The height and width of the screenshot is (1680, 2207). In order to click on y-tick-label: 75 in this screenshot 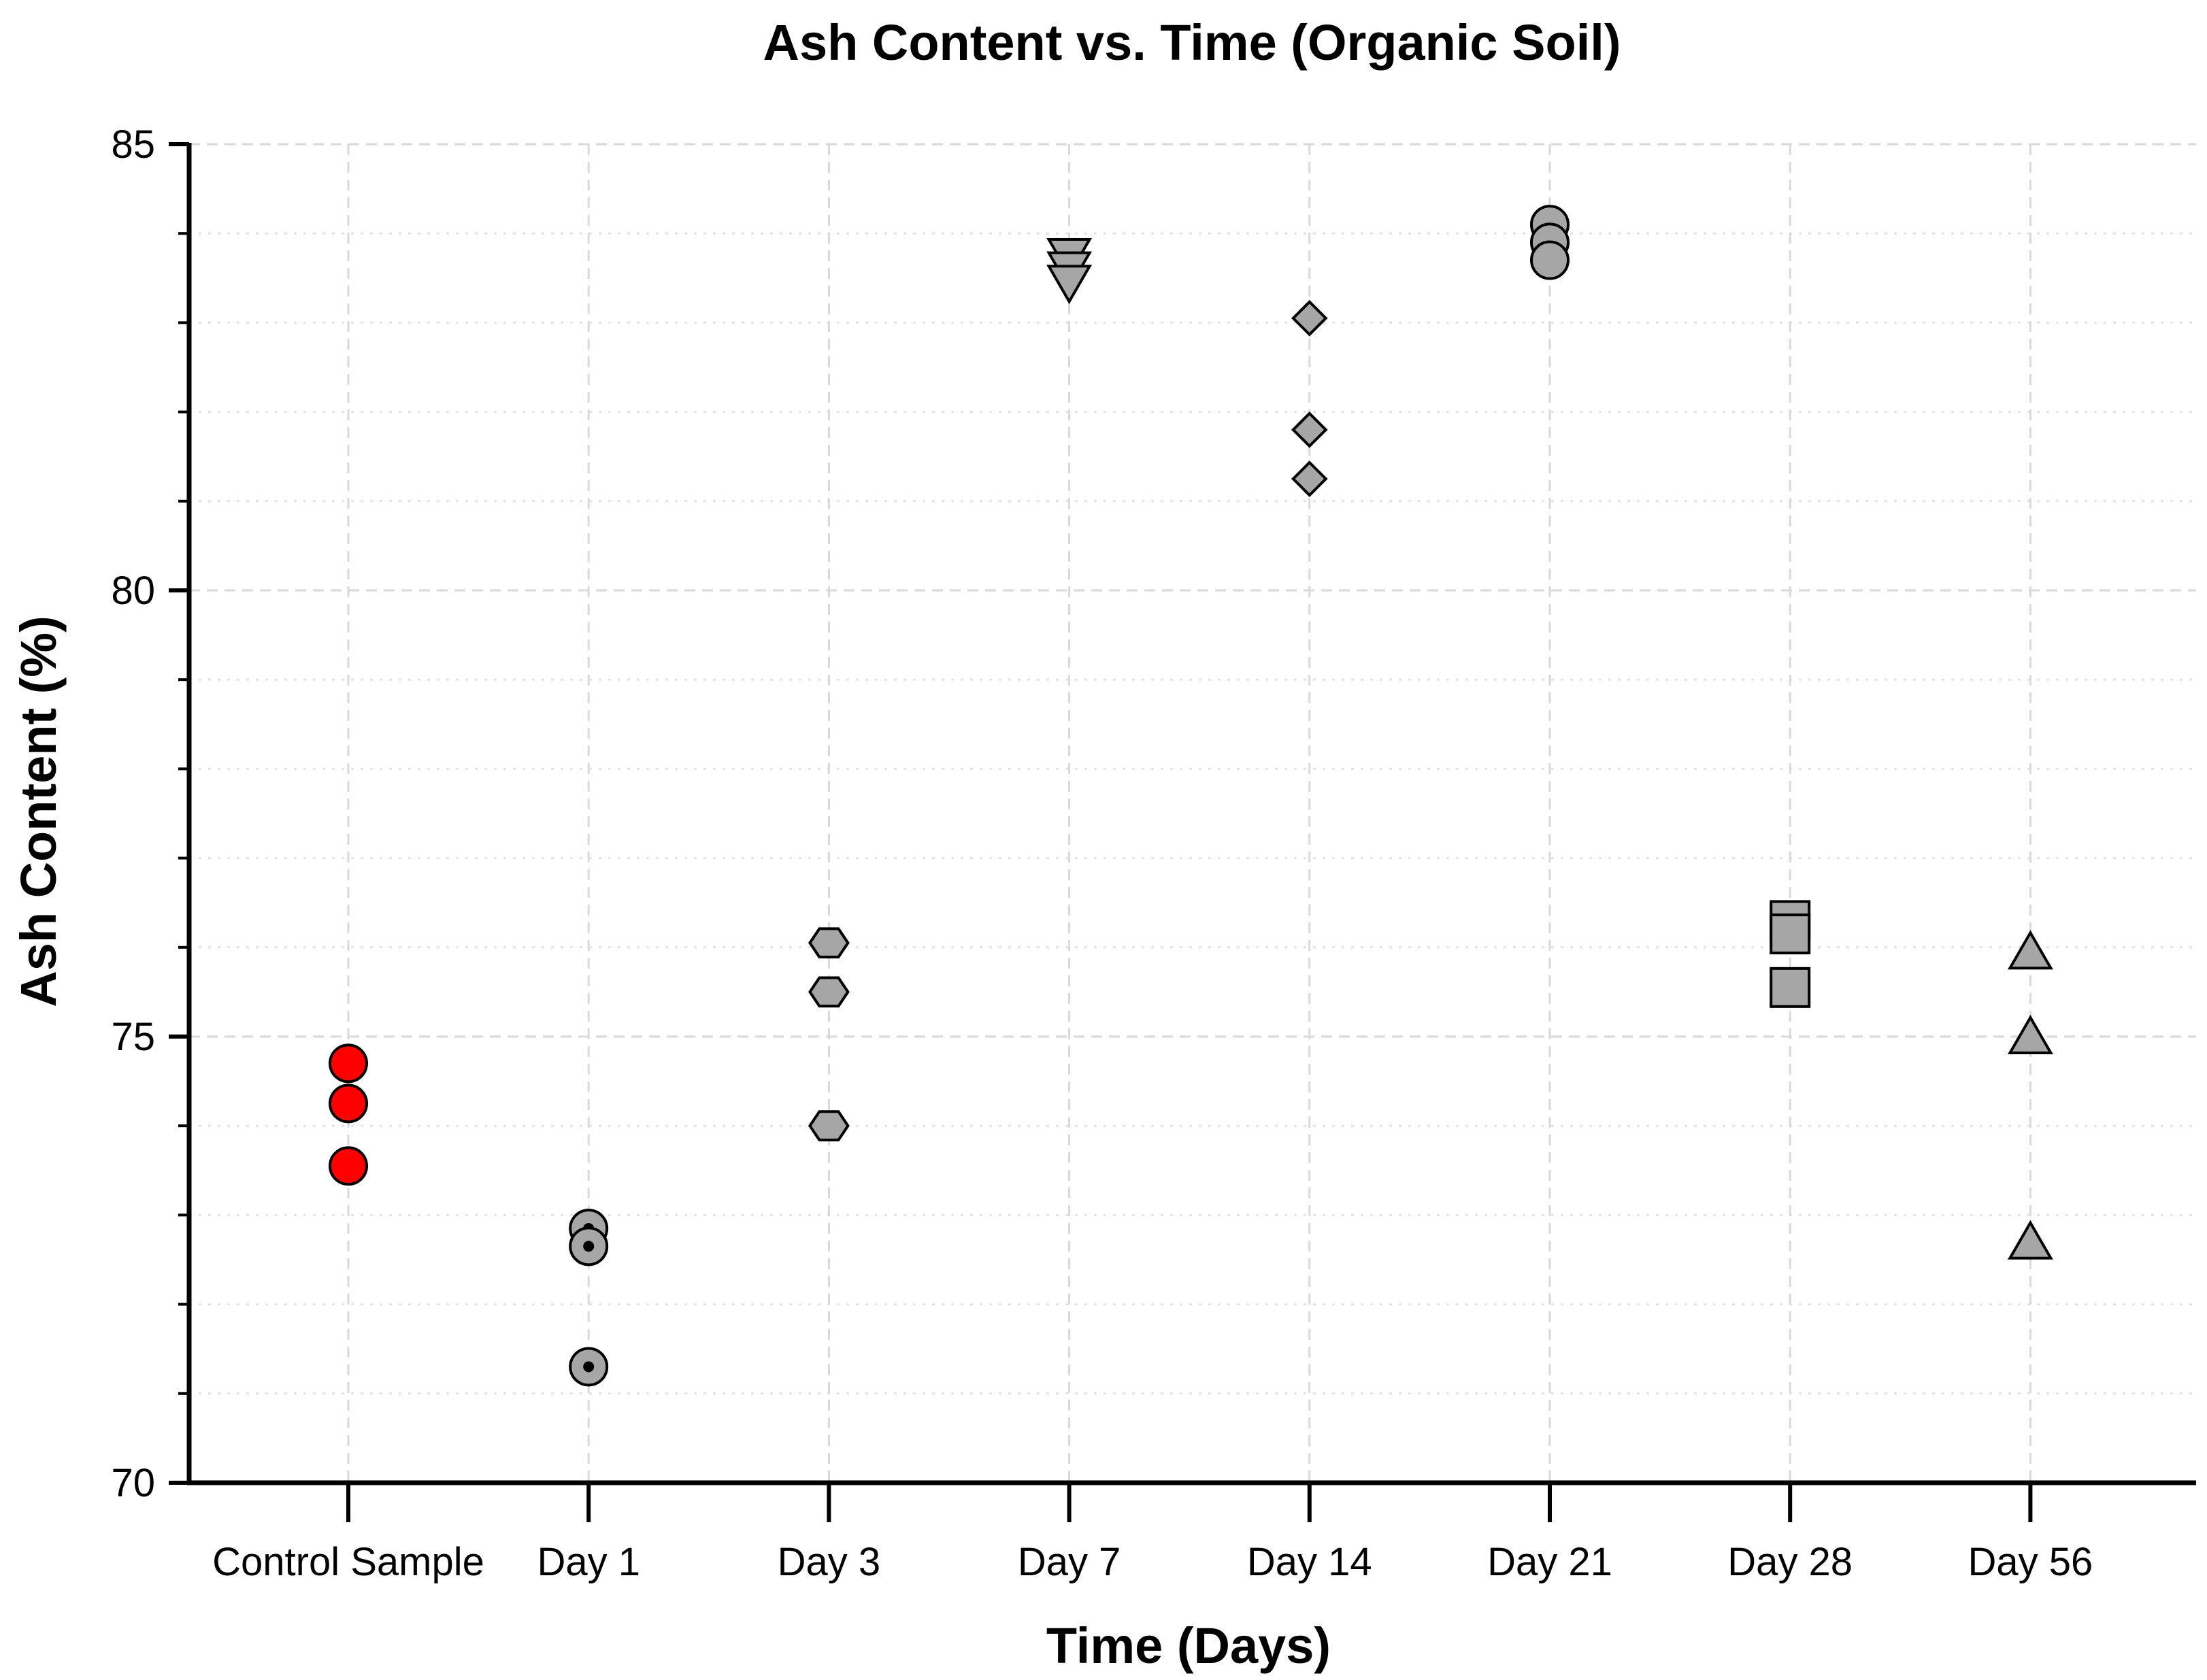, I will do `click(133, 1037)`.